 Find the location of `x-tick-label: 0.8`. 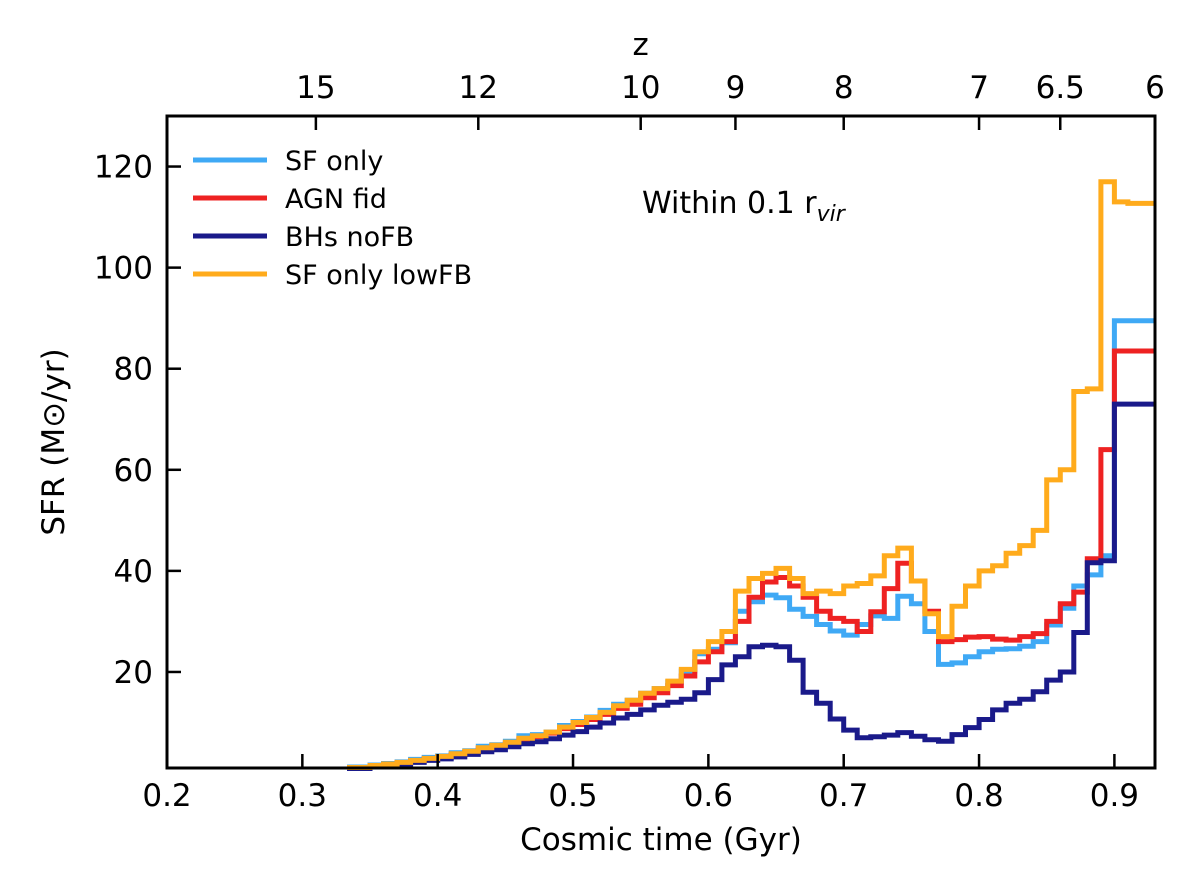

x-tick-label: 0.8 is located at coordinates (978, 796).